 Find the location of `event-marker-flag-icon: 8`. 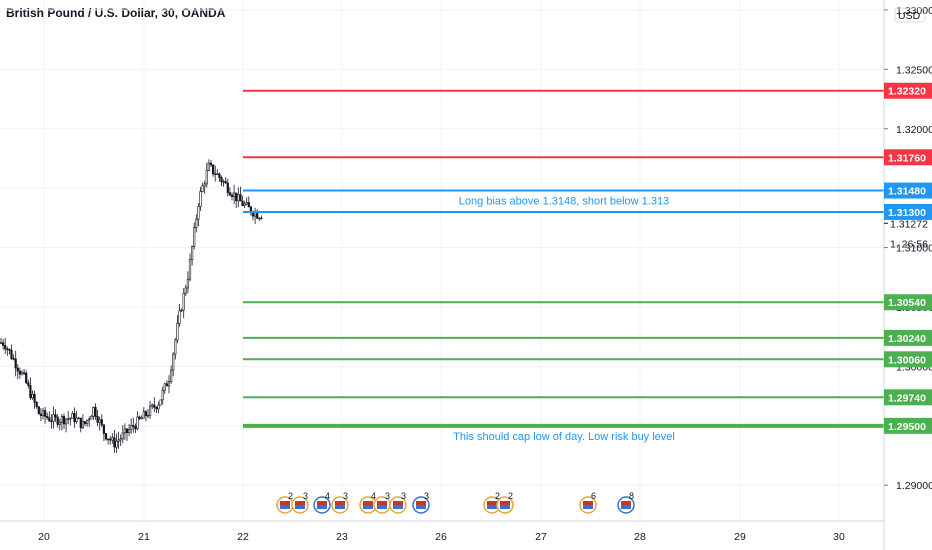

event-marker-flag-icon: 8 is located at coordinates (626, 502).